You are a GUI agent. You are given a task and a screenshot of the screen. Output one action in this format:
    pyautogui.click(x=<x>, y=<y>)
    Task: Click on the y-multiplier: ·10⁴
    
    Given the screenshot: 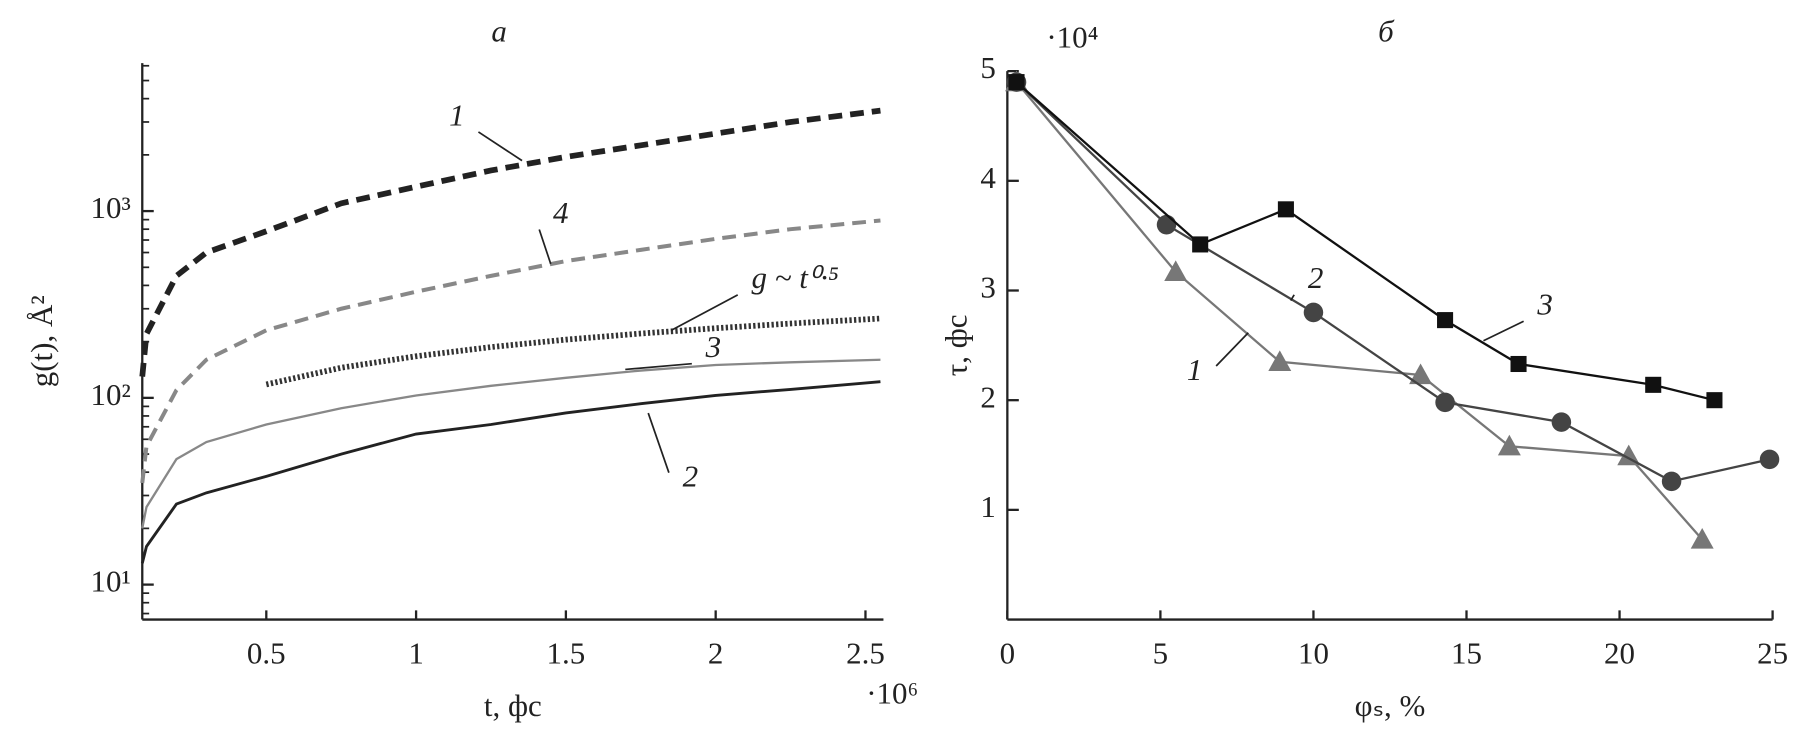 What is the action you would take?
    pyautogui.click(x=1072, y=36)
    